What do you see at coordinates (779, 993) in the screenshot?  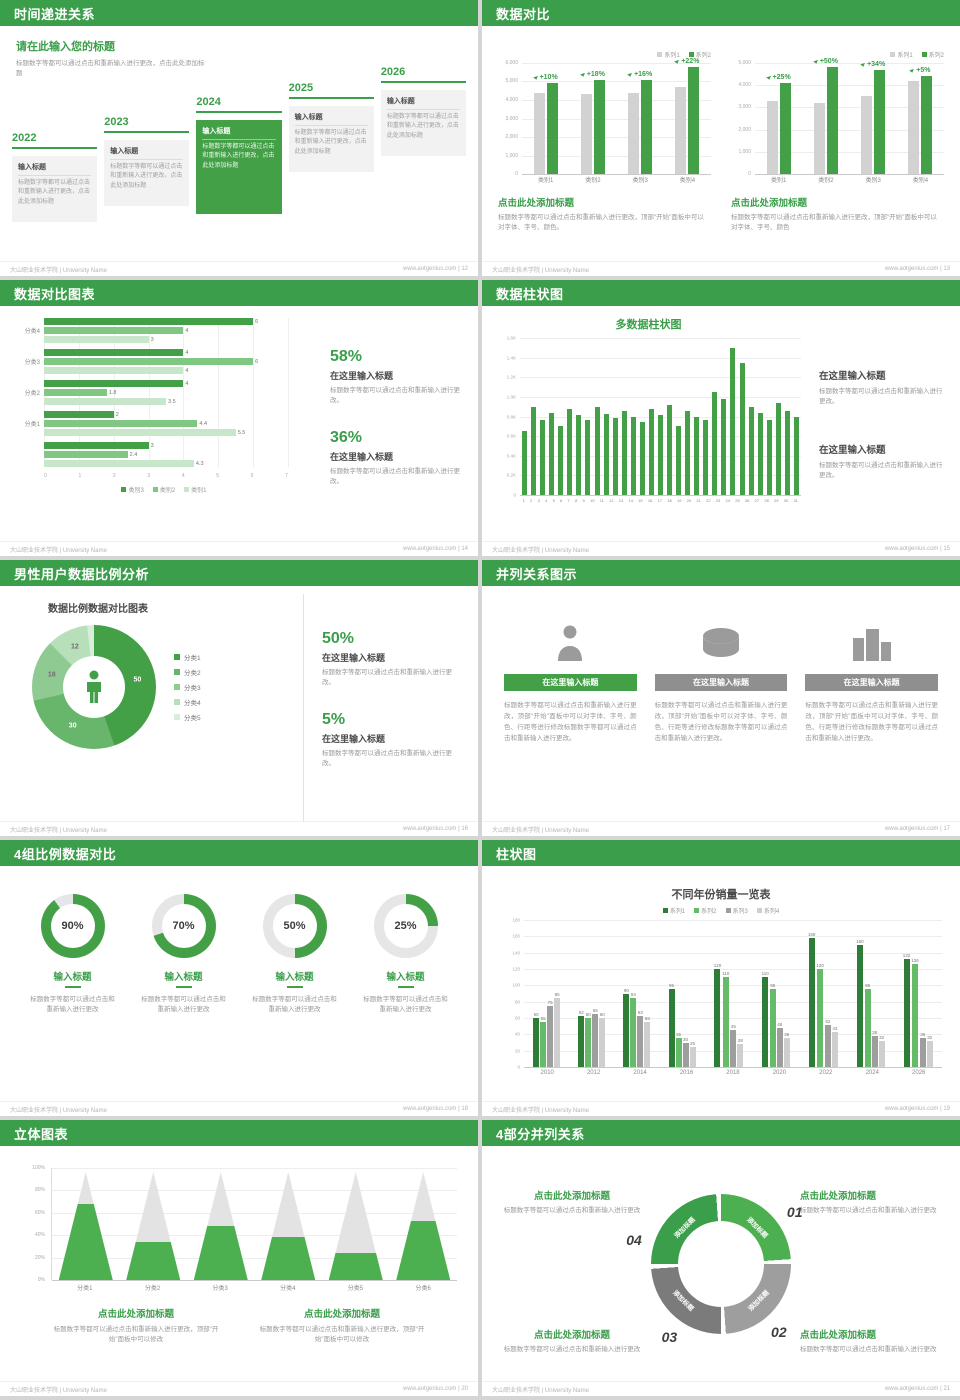 I see `bar-wrap: 48` at bounding box center [779, 993].